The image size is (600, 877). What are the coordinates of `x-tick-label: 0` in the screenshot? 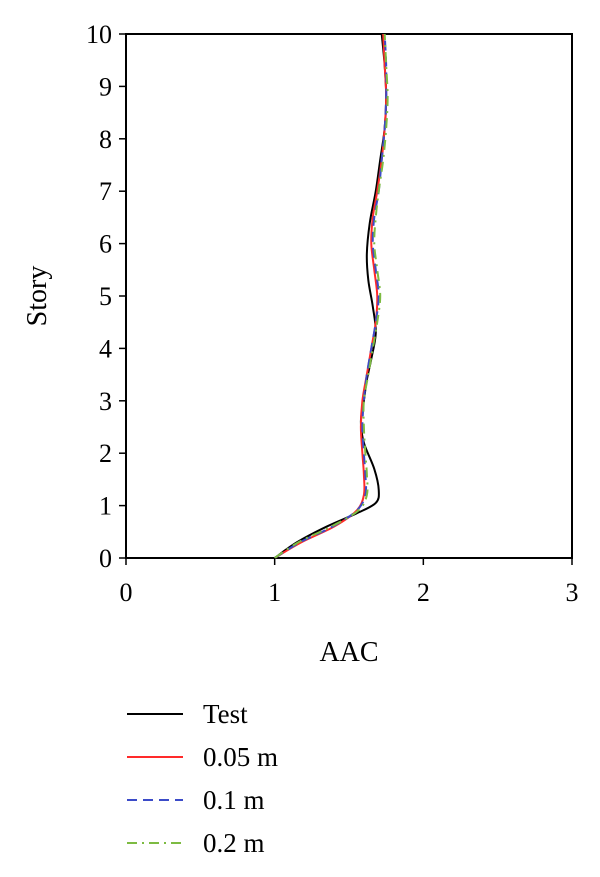 It's located at (126, 592).